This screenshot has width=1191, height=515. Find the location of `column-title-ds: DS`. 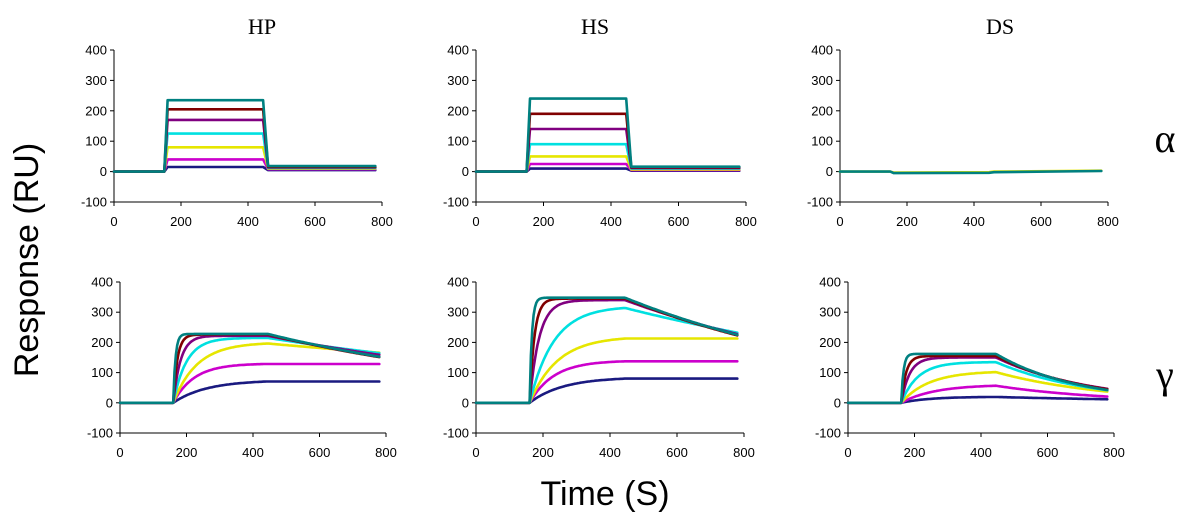

column-title-ds: DS is located at coordinates (1000, 26).